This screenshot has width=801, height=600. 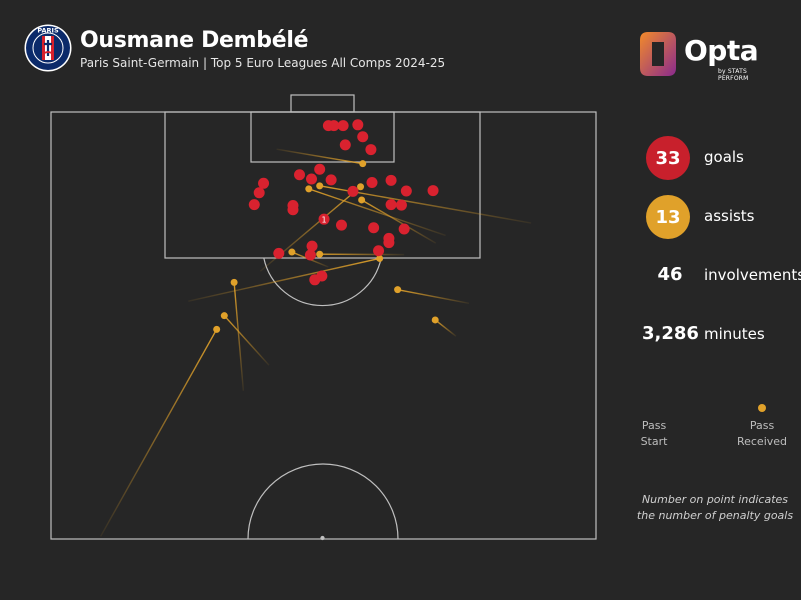 What do you see at coordinates (762, 434) in the screenshot?
I see `legend-pass-received: Pass Received` at bounding box center [762, 434].